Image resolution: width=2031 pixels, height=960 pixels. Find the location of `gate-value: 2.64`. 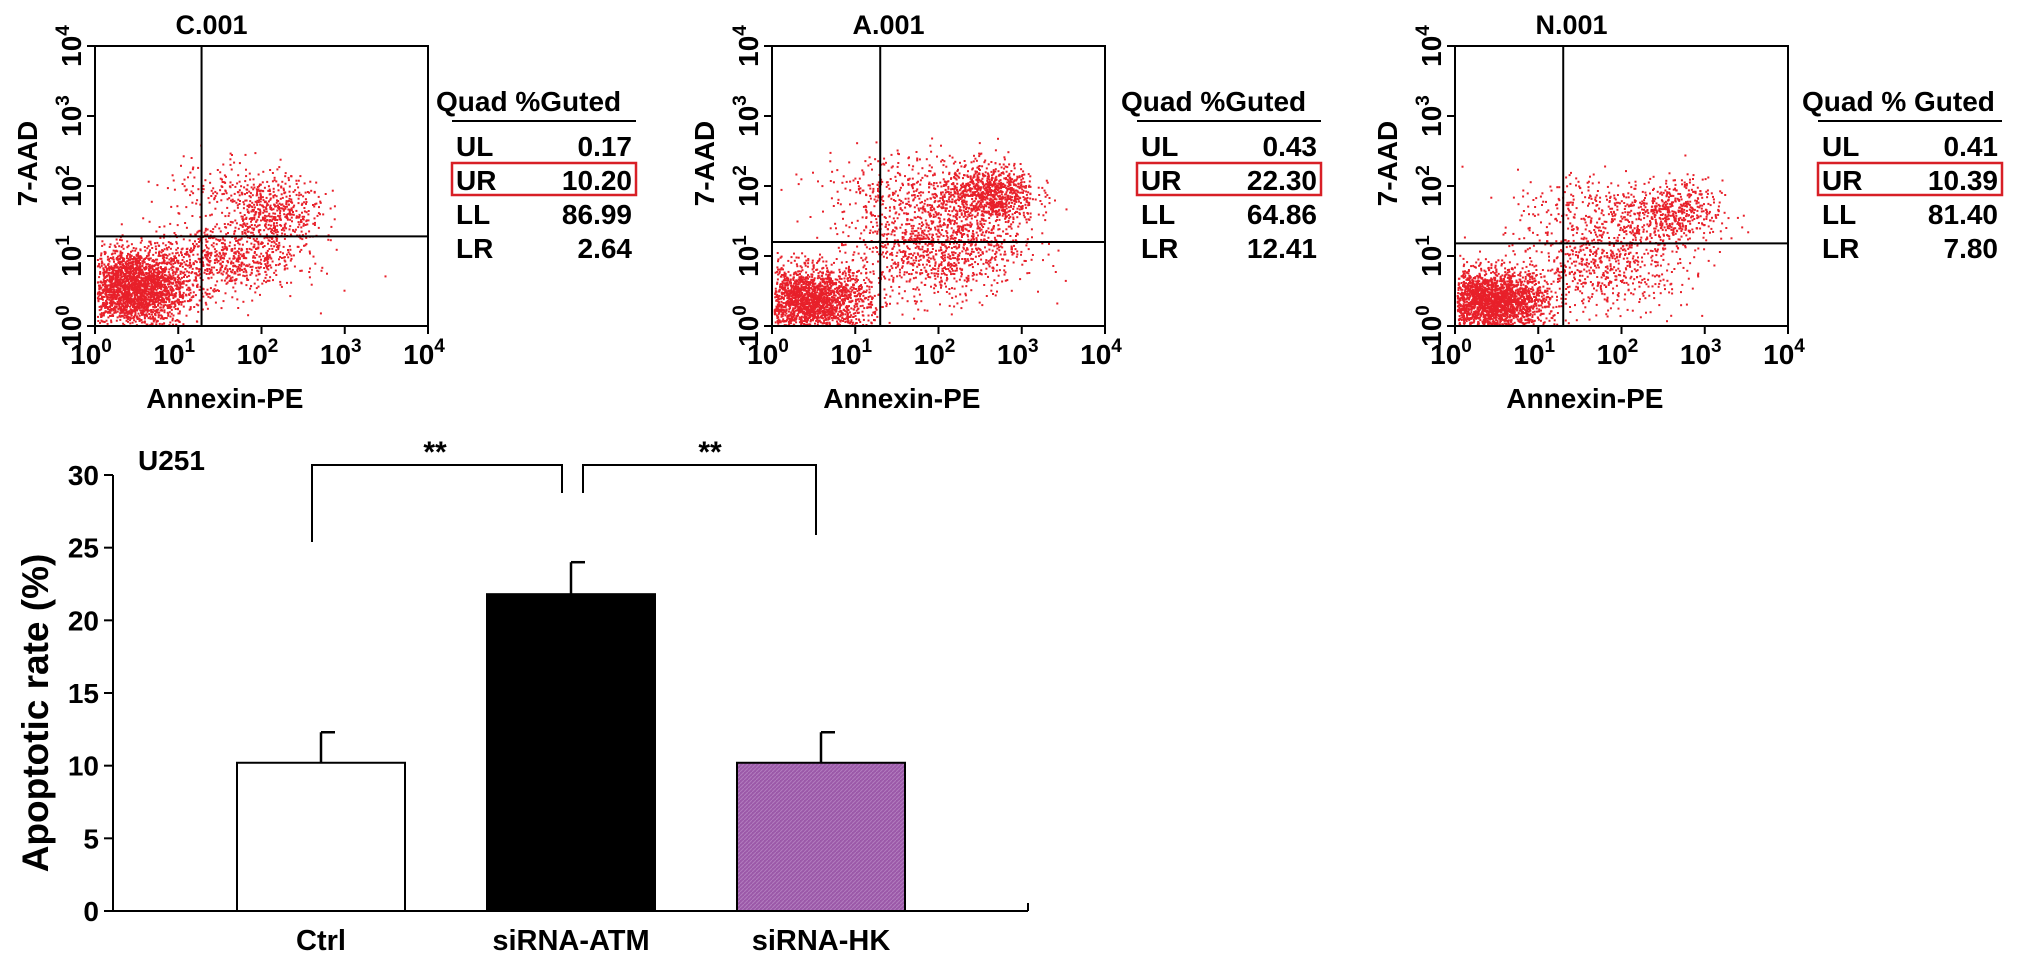

gate-value: 2.64 is located at coordinates (605, 248).